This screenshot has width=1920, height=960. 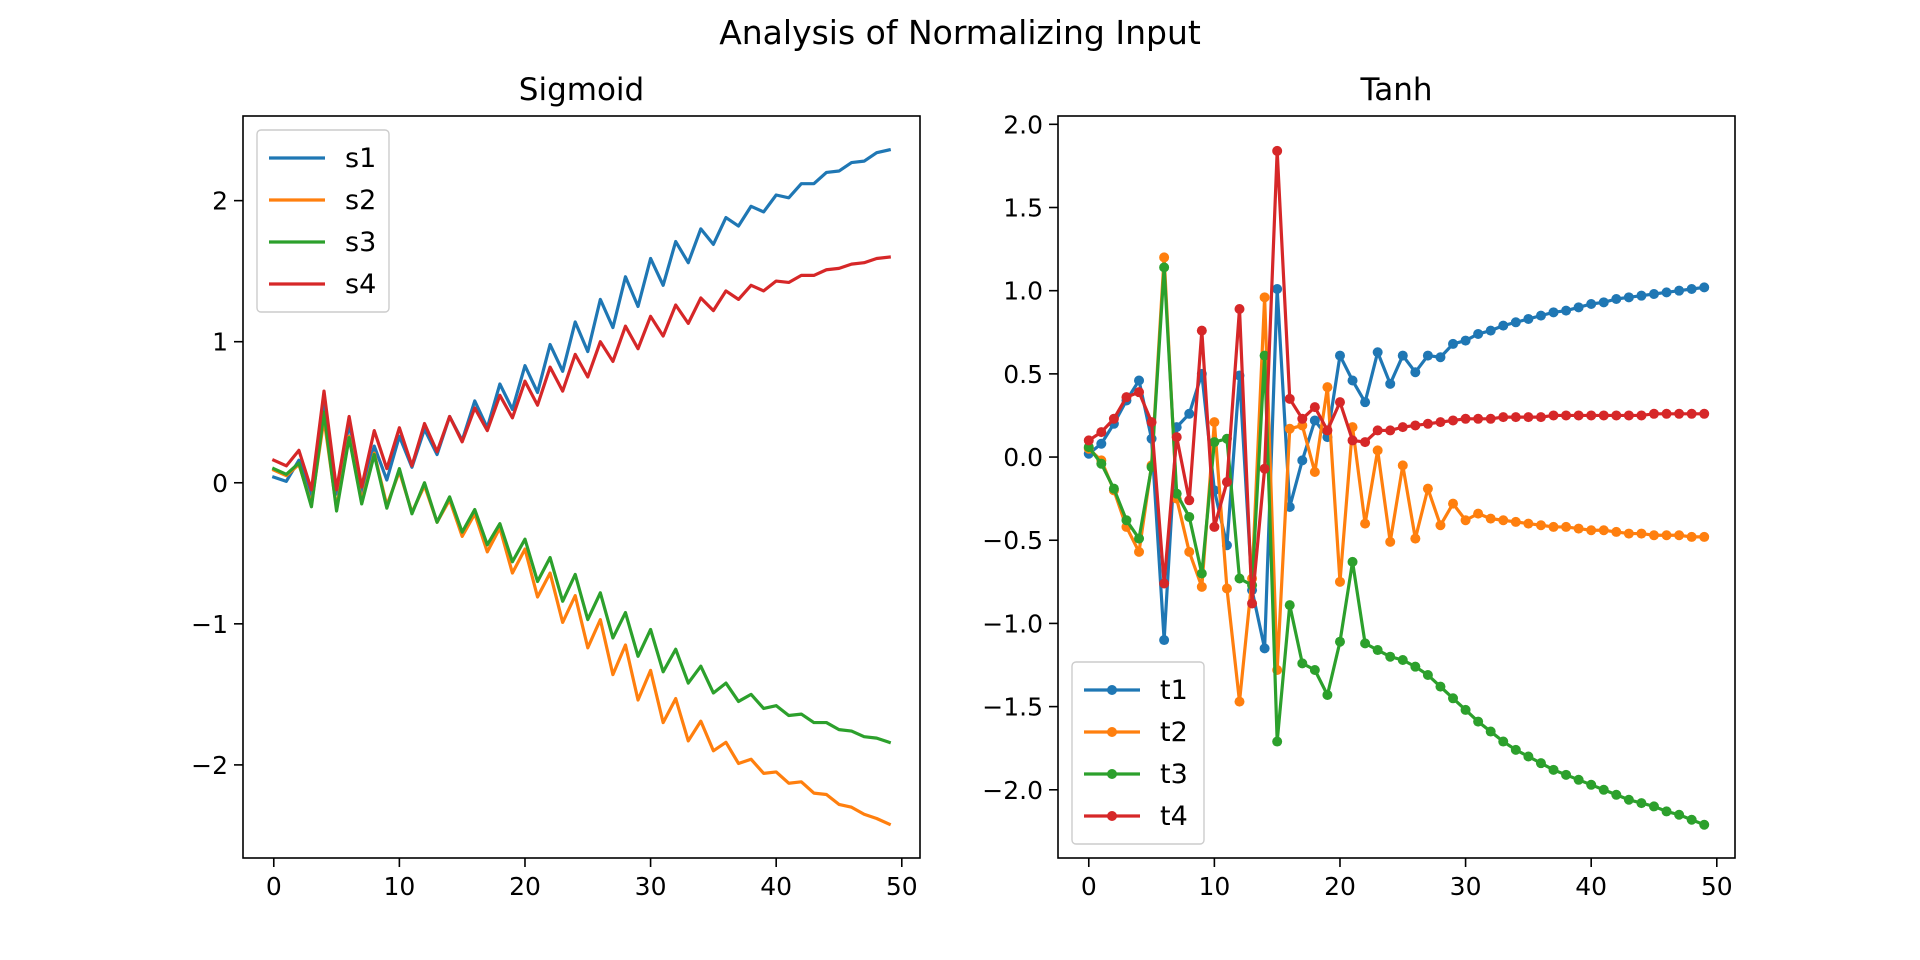 What do you see at coordinates (1174, 732) in the screenshot?
I see `legend-label-t2: t2` at bounding box center [1174, 732].